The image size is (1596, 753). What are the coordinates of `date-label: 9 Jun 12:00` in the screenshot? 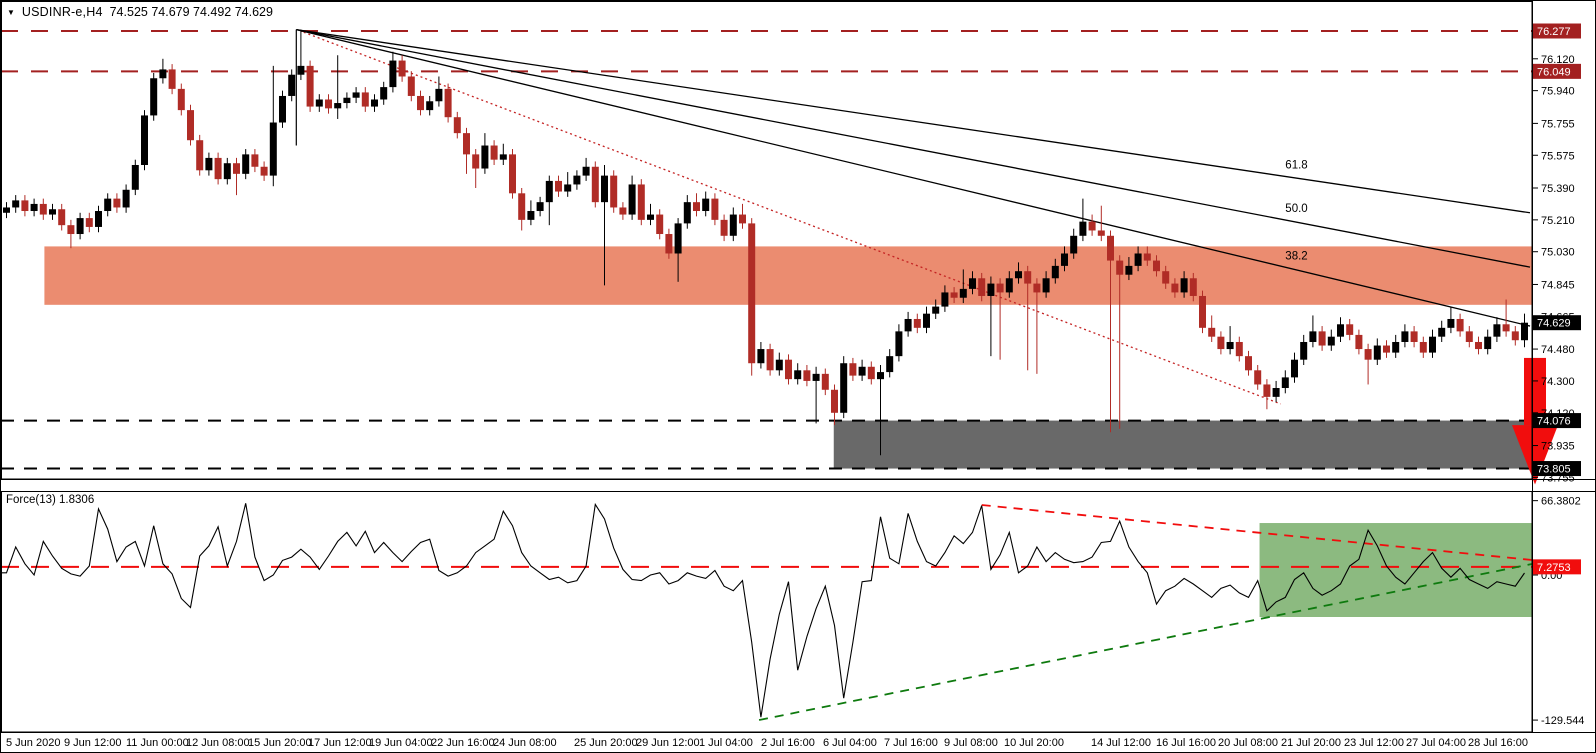 It's located at (93, 743).